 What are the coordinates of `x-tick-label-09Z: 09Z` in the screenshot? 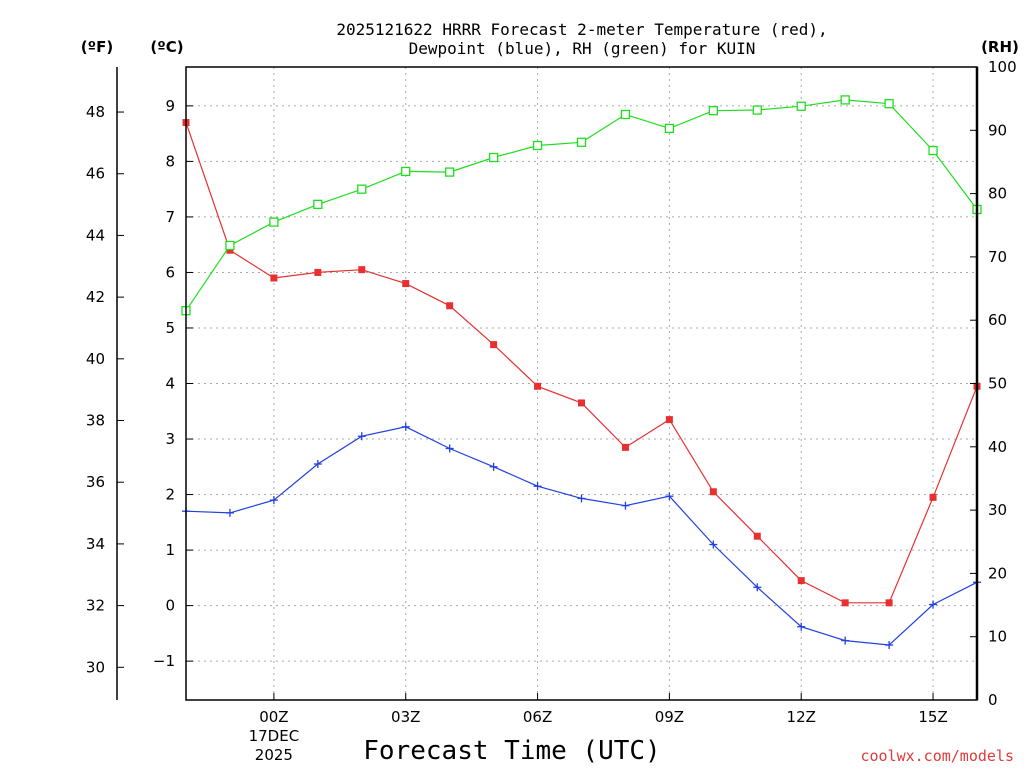 It's located at (669, 717).